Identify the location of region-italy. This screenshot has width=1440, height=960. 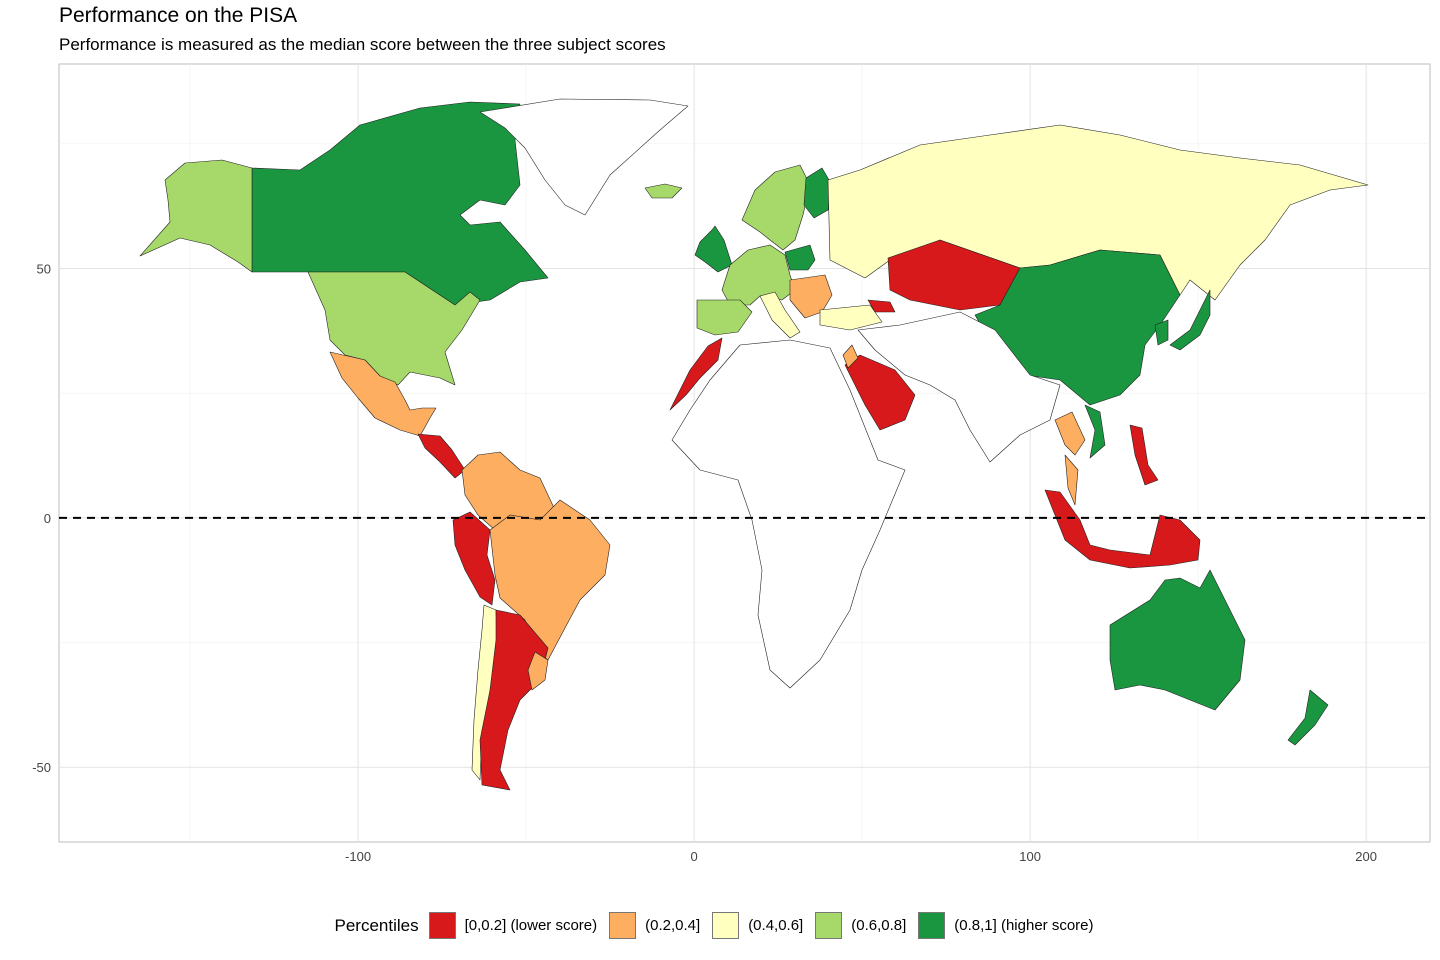
(780, 315).